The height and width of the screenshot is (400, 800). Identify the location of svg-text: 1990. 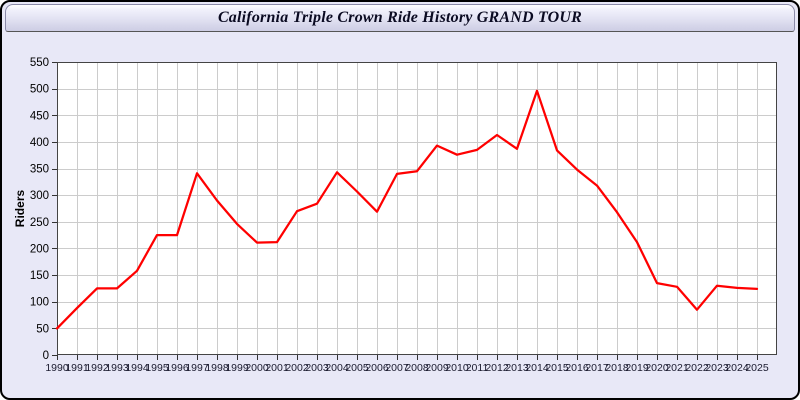
(57, 368).